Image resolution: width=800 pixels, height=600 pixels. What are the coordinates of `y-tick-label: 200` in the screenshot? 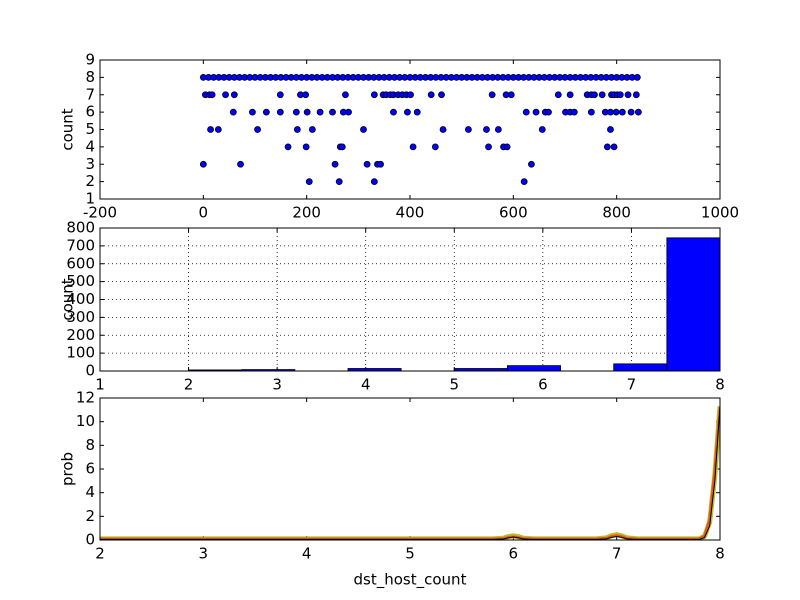 It's located at (80, 335).